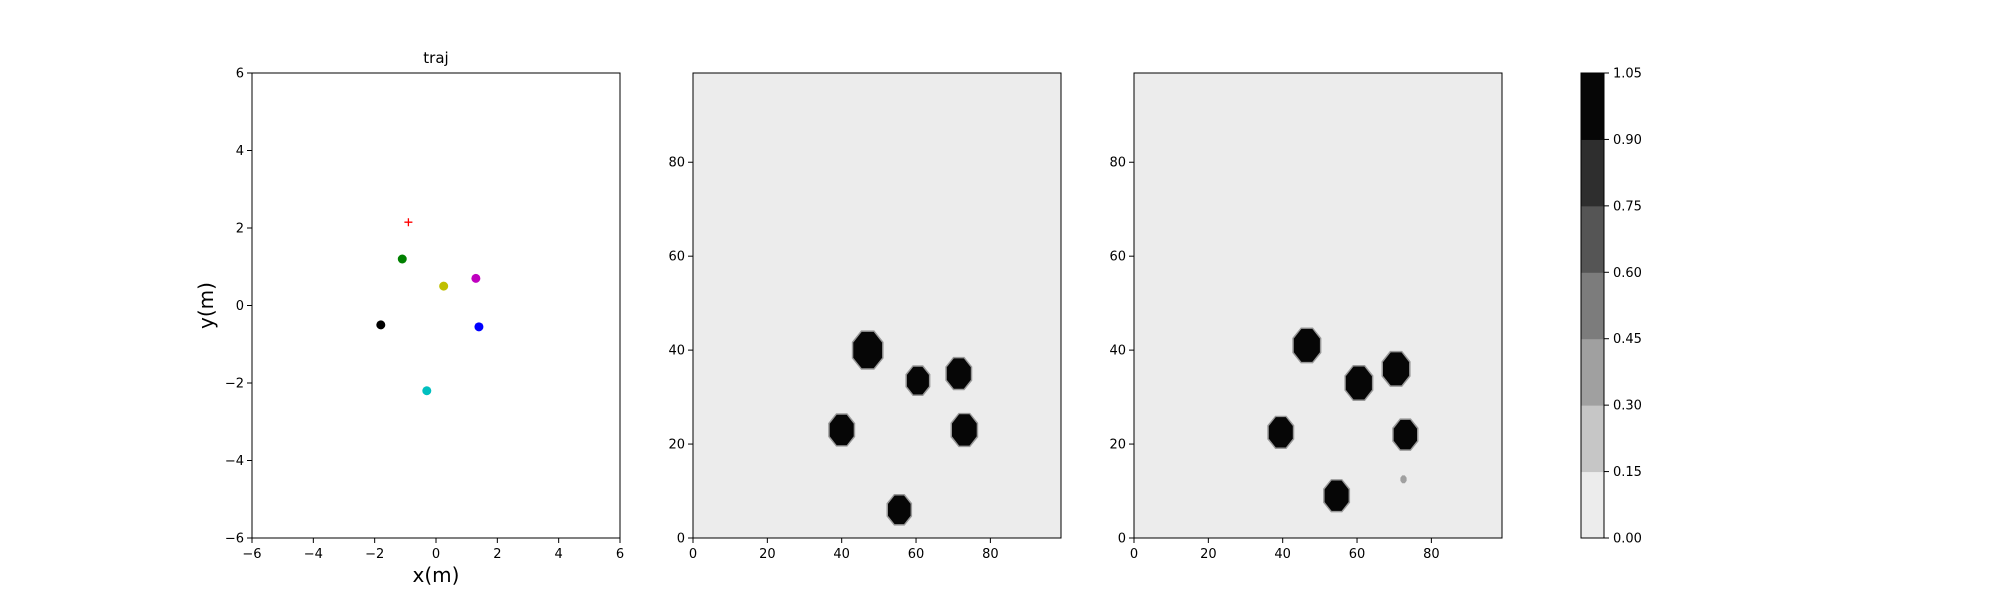 This screenshot has width=2000, height=600. Describe the element at coordinates (1627, 74) in the screenshot. I see `colorbar-tick-label: 1.05` at that location.